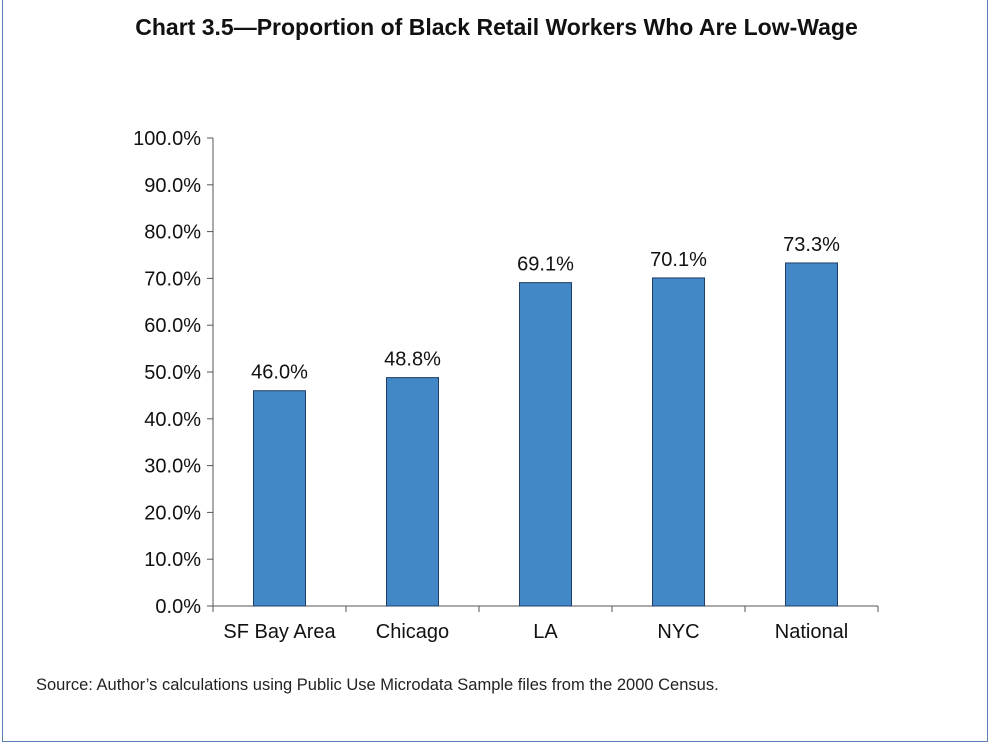  What do you see at coordinates (279, 373) in the screenshot?
I see `data-label: 46.0%` at bounding box center [279, 373].